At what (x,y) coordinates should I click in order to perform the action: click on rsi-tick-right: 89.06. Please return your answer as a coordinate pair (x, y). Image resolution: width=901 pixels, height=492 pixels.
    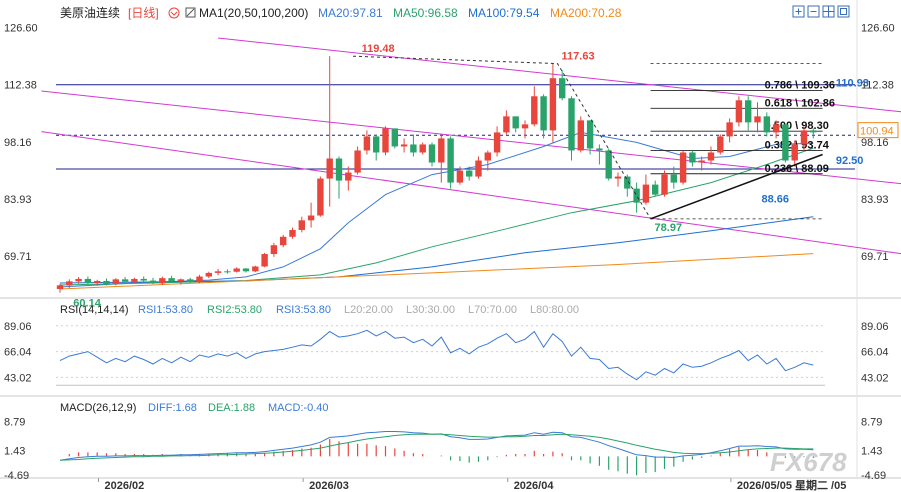
    Looking at the image, I should click on (875, 327).